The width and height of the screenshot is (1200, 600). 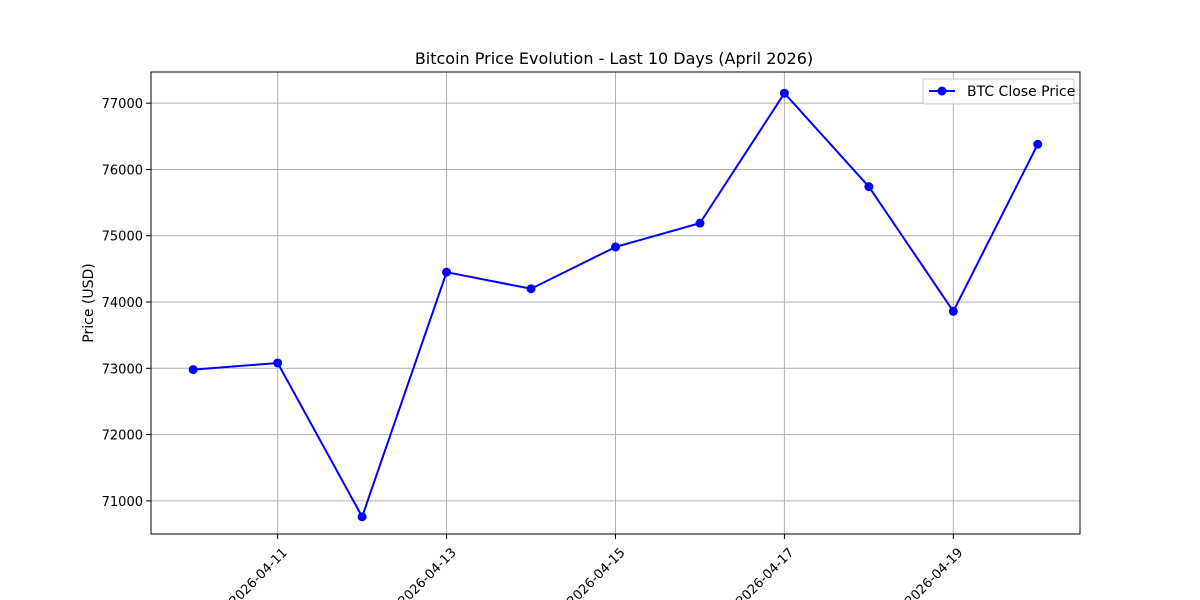 I want to click on y-tick-label: 74000, so click(x=122, y=303).